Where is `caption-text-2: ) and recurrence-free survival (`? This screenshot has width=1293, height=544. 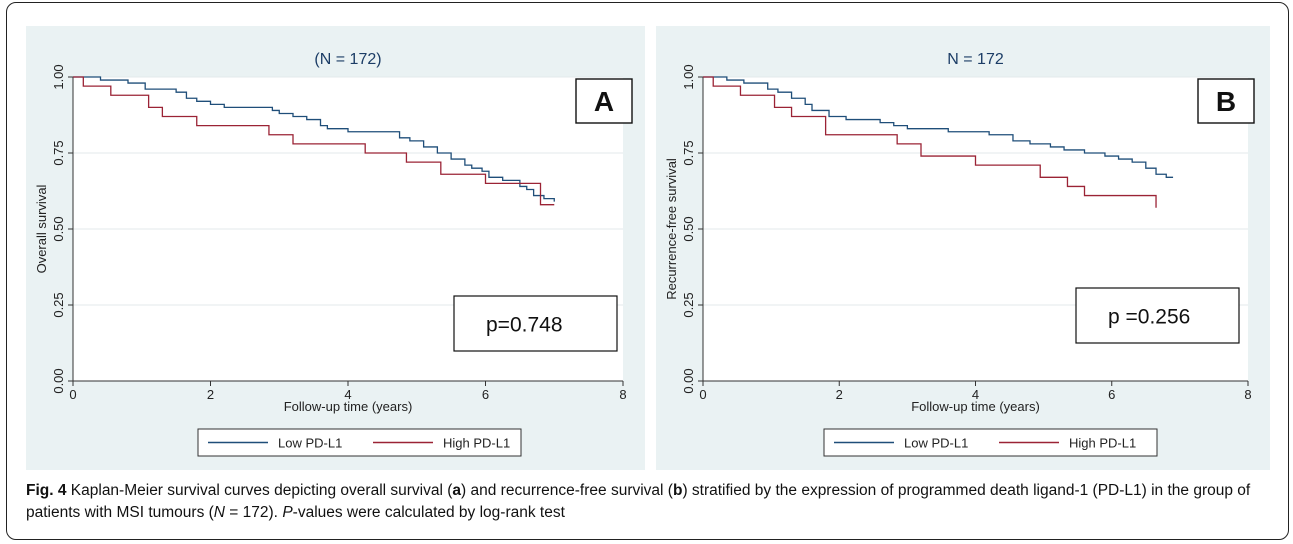
caption-text-2: ) and recurrence-free survival ( is located at coordinates (567, 490).